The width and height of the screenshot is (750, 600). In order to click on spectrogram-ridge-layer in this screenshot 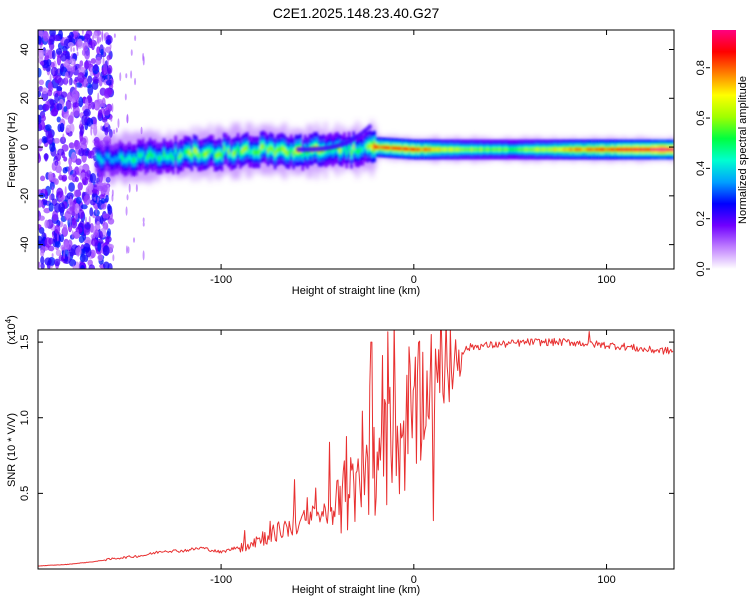, I will do `click(384, 154)`.